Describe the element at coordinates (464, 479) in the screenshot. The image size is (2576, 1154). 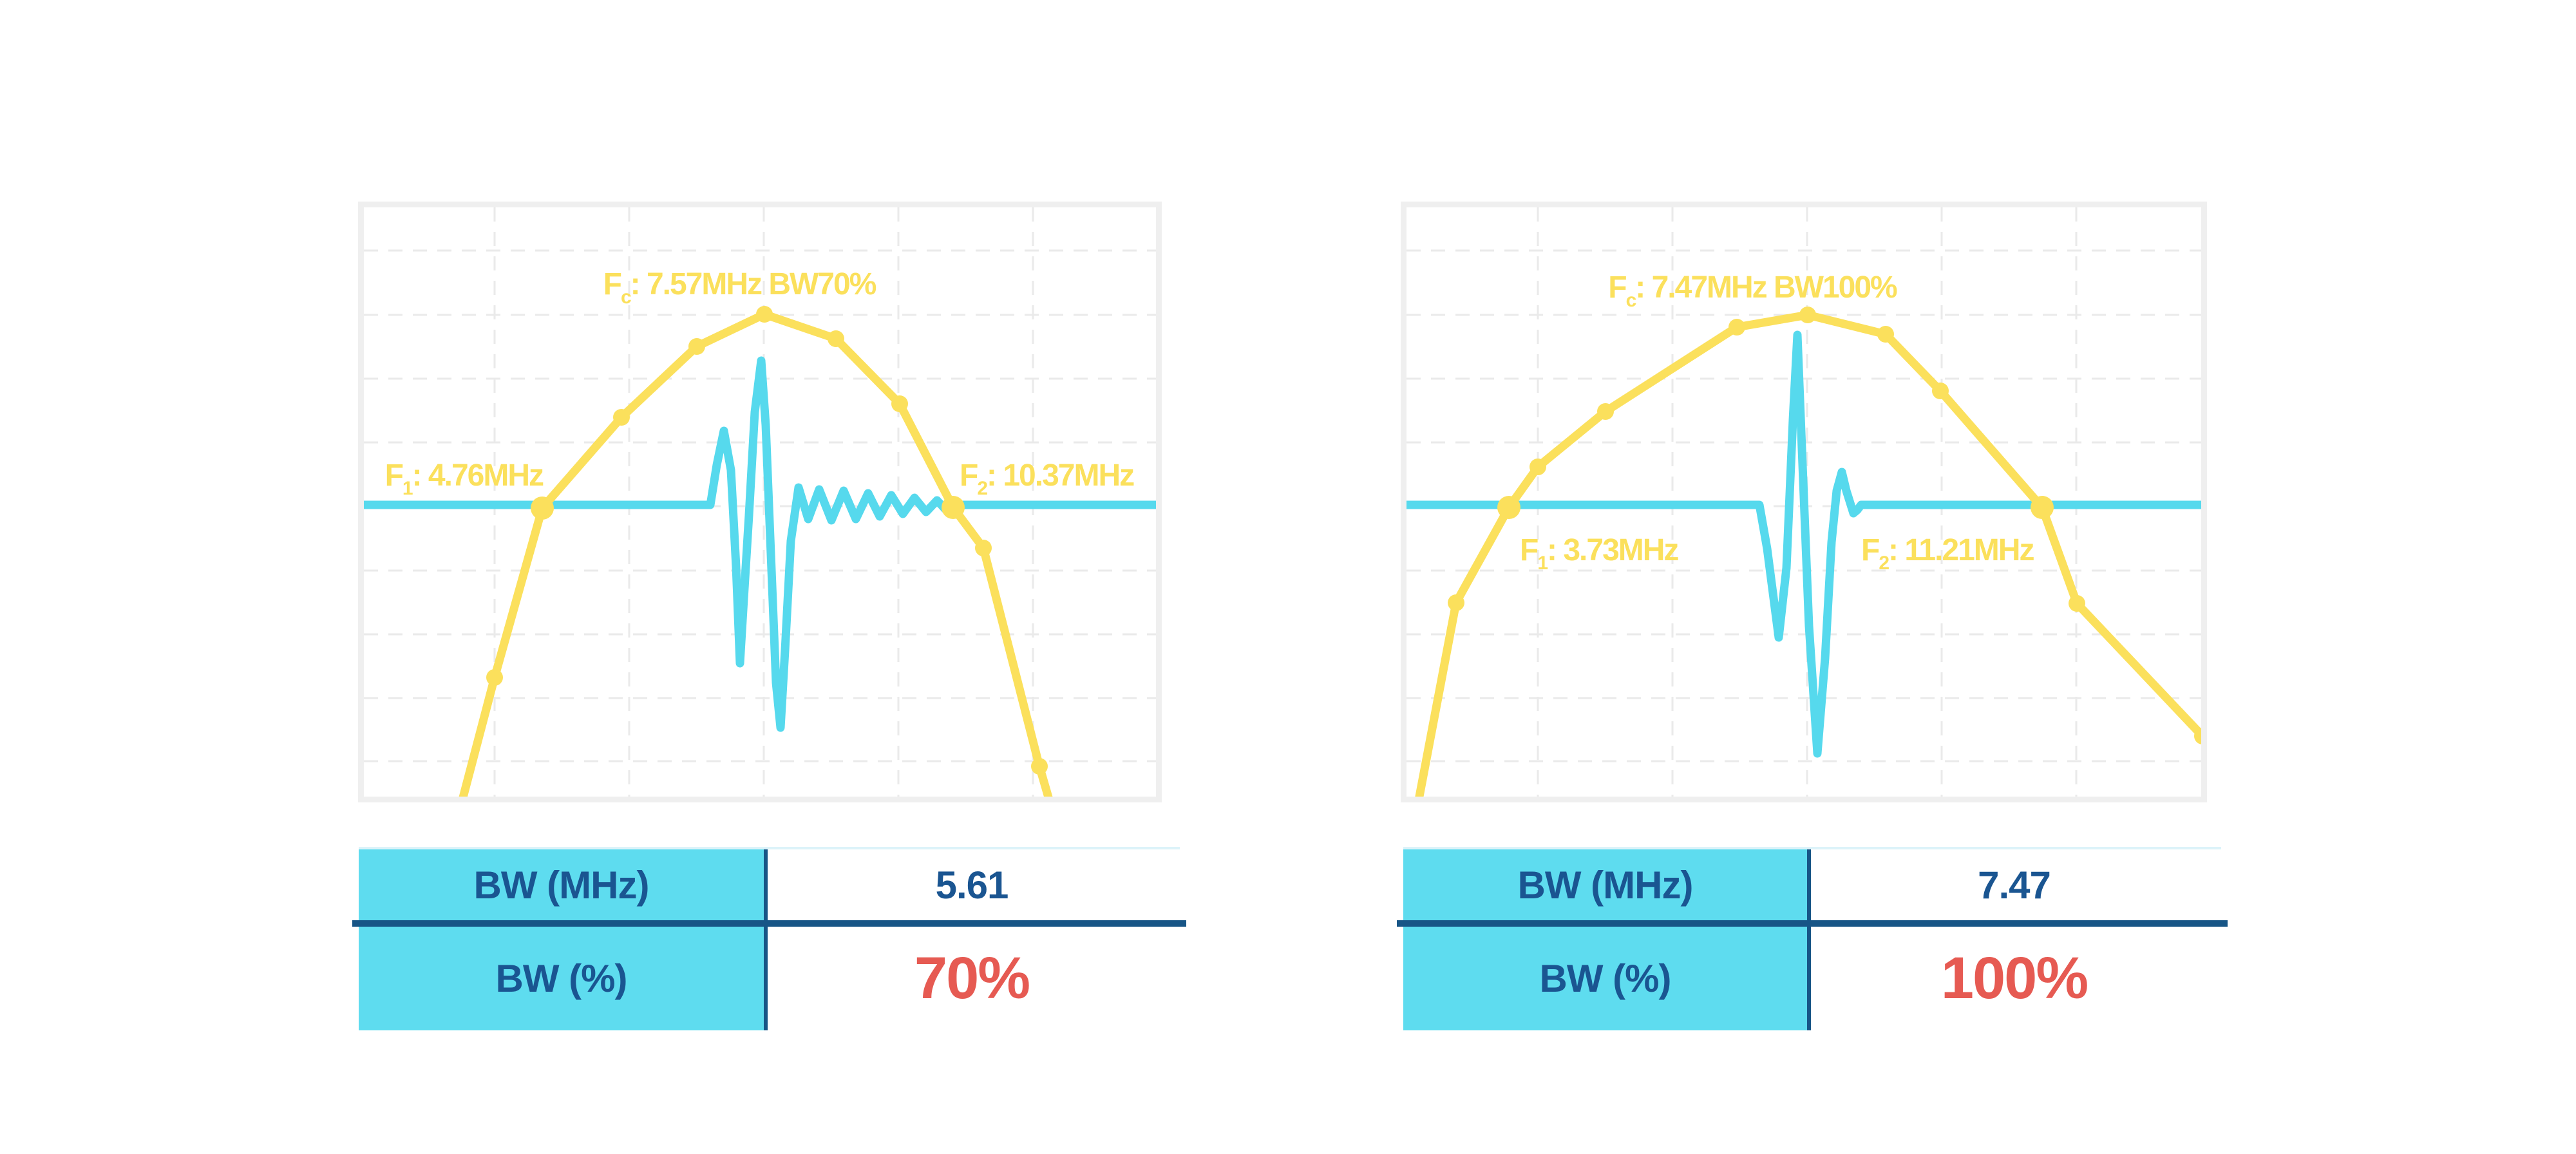
I see `chart-annotation-f1-label: F1: 4.76MHz` at that location.